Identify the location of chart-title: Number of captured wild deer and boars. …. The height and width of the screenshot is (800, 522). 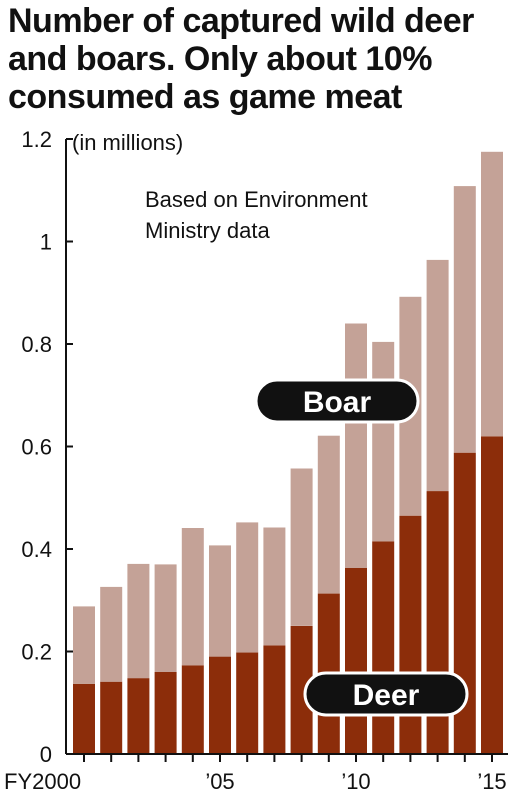
(263, 59).